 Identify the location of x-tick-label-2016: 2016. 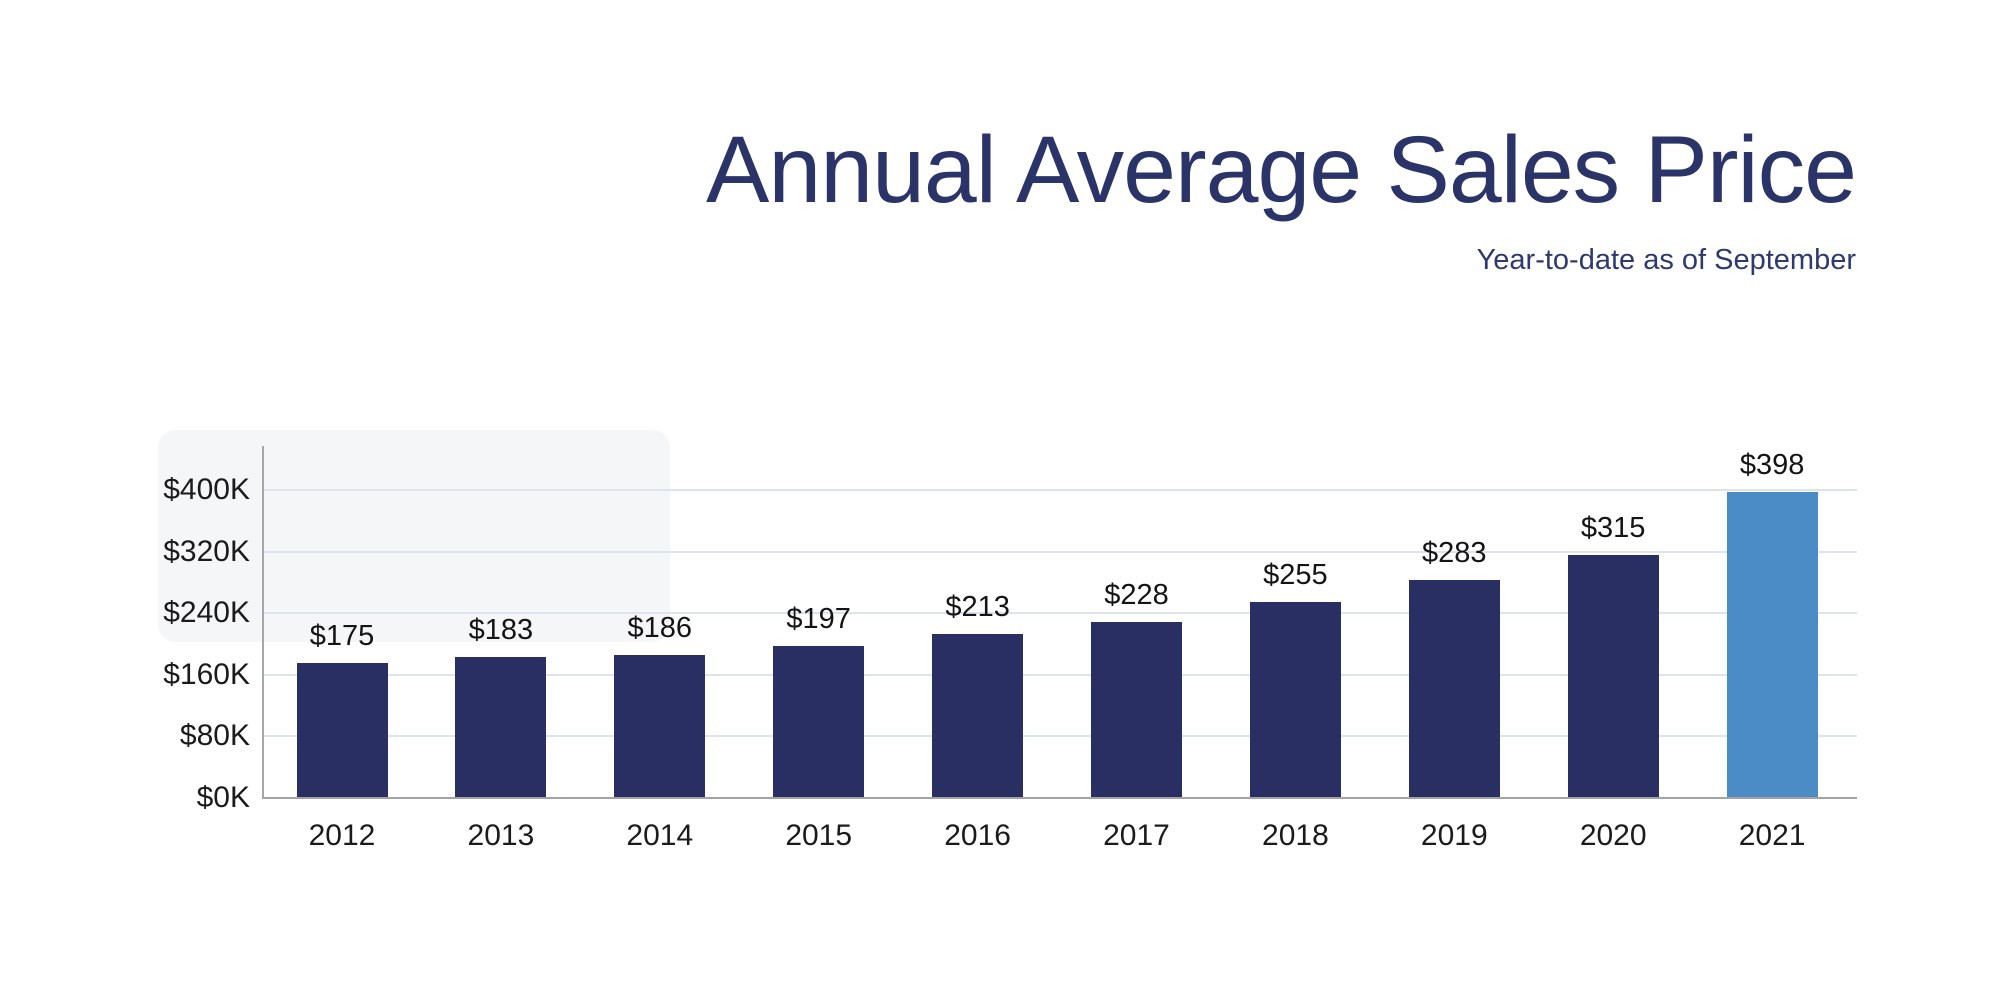
(977, 835).